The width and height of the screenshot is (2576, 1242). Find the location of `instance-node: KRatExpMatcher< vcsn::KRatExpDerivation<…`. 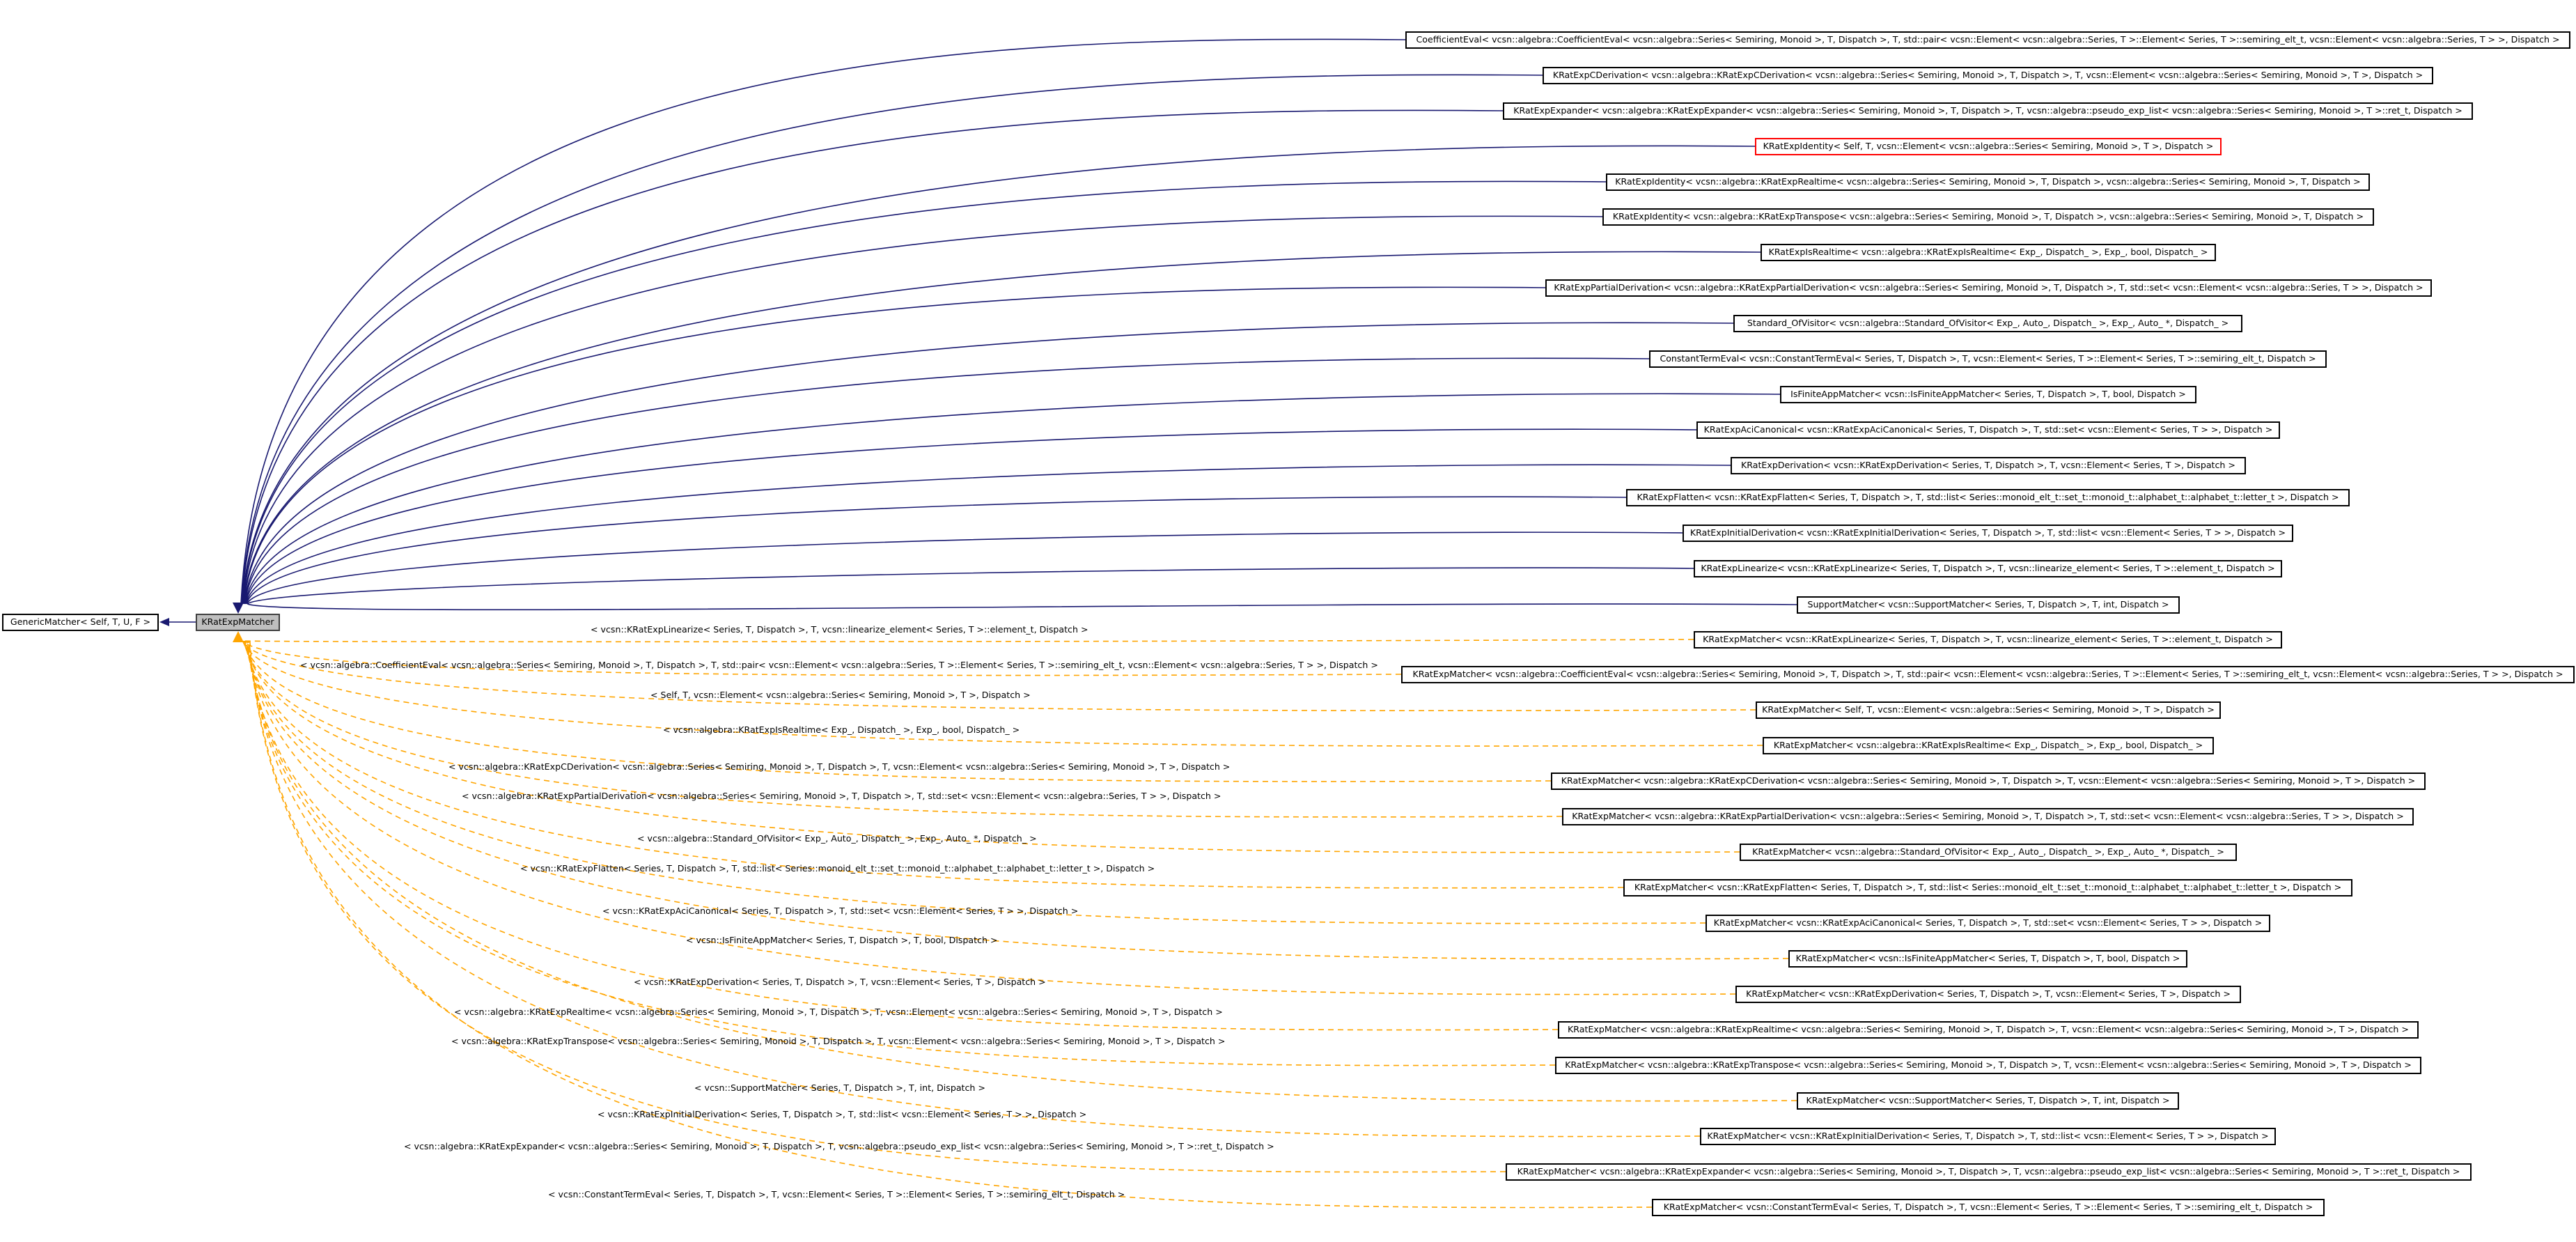

instance-node: KRatExpMatcher< vcsn::KRatExpDerivation<… is located at coordinates (1988, 994).